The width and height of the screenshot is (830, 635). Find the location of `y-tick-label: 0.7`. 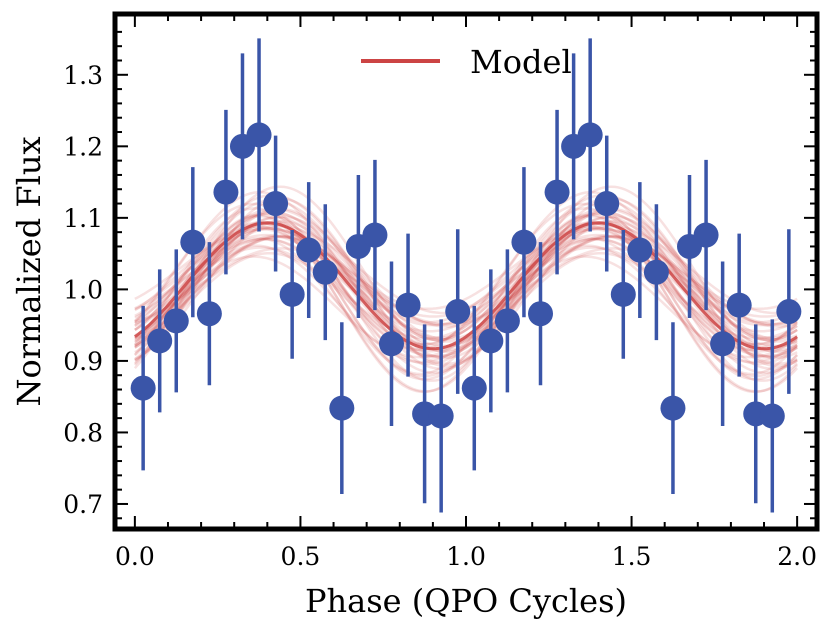

y-tick-label: 0.7 is located at coordinates (83, 504).